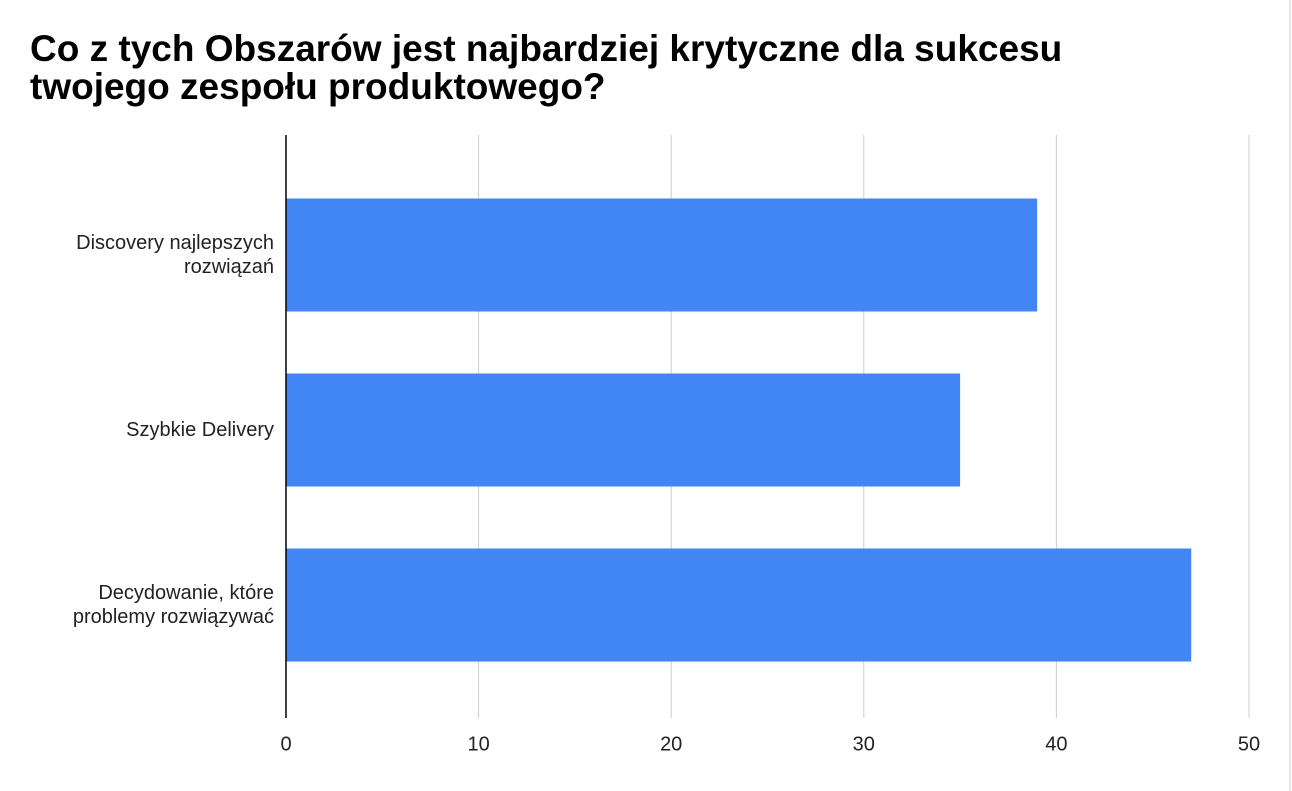  What do you see at coordinates (1056, 744) in the screenshot?
I see `x-tick-label: 40` at bounding box center [1056, 744].